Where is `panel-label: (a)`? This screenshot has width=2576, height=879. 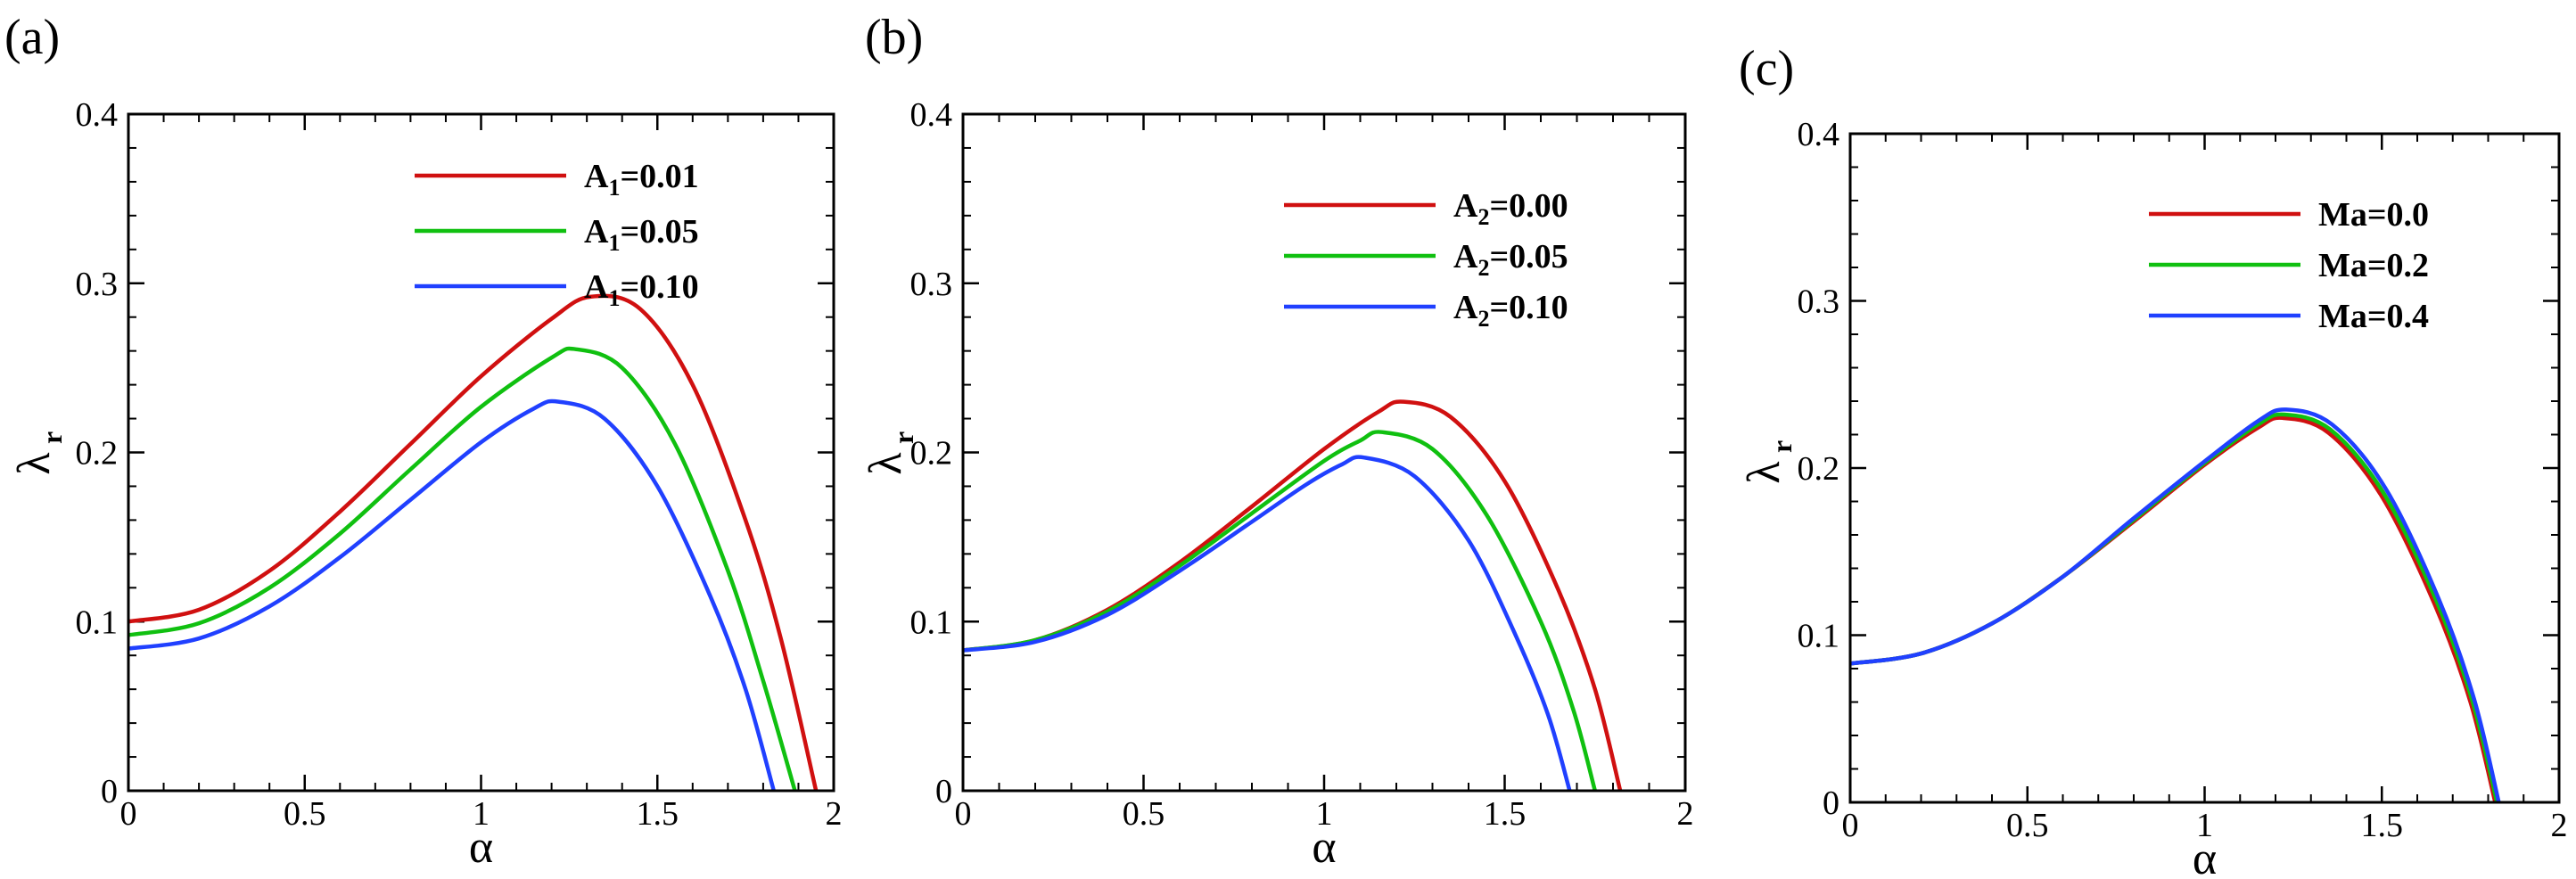 panel-label: (a) is located at coordinates (32, 38).